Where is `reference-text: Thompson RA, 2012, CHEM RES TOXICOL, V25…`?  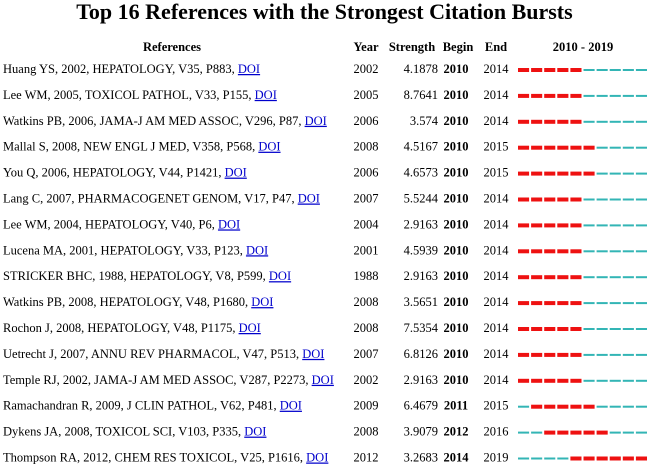
reference-text: Thompson RA, 2012, CHEM RES TOXICOL, V25… is located at coordinates (154, 458).